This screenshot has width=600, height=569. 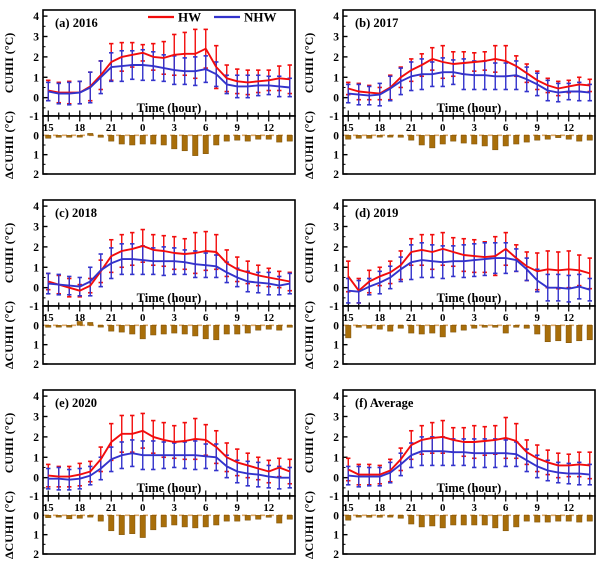 I want to click on svg-text: 15, so click(x=348, y=508).